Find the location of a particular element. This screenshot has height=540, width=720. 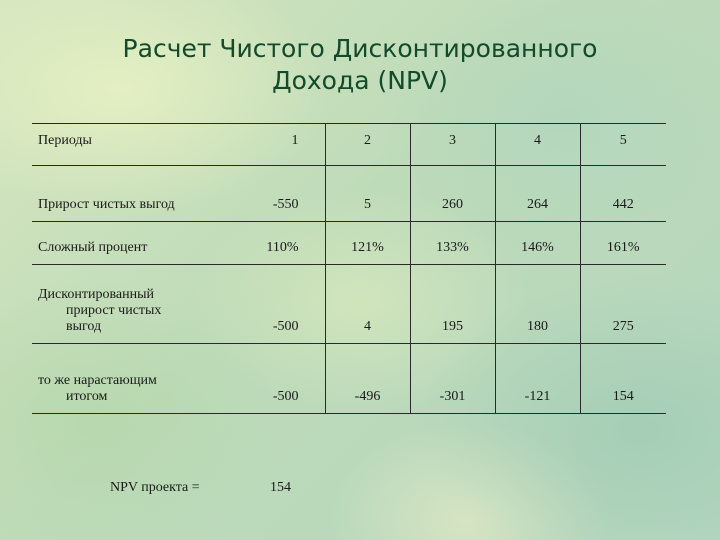

table-cell: 195 is located at coordinates (452, 304).